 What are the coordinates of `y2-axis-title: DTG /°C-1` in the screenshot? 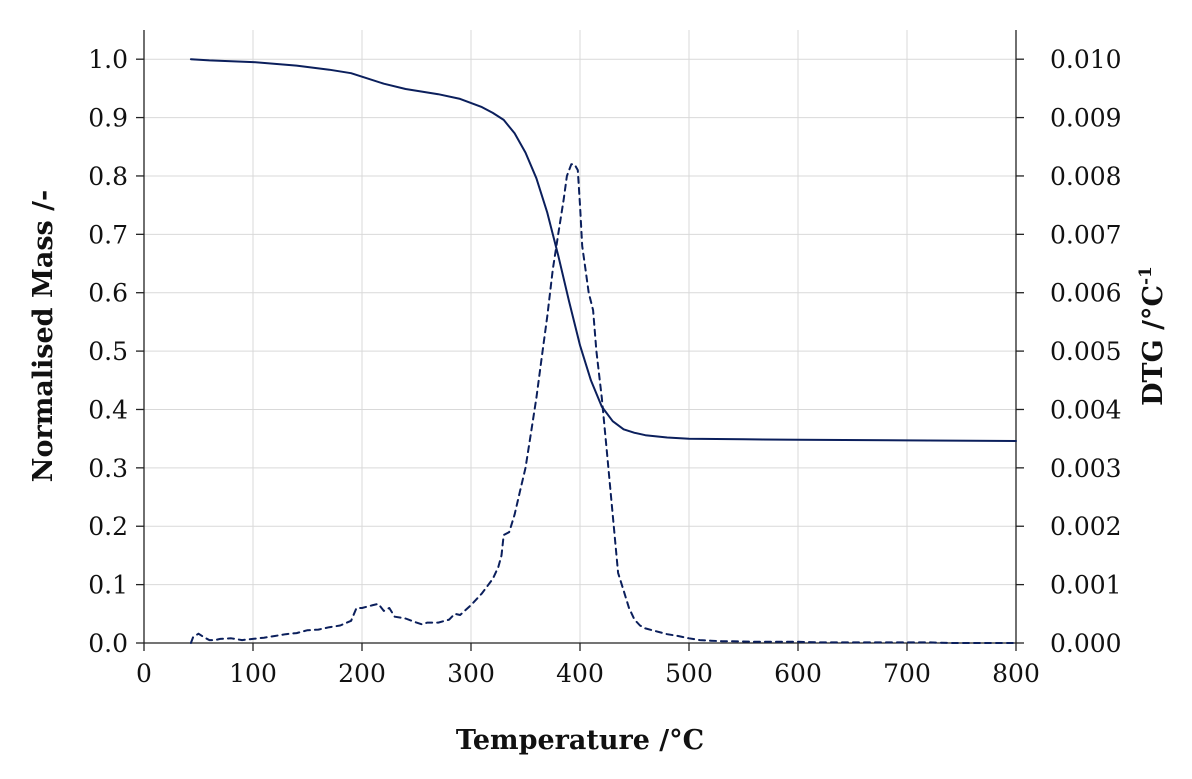 It's located at (1152, 336).